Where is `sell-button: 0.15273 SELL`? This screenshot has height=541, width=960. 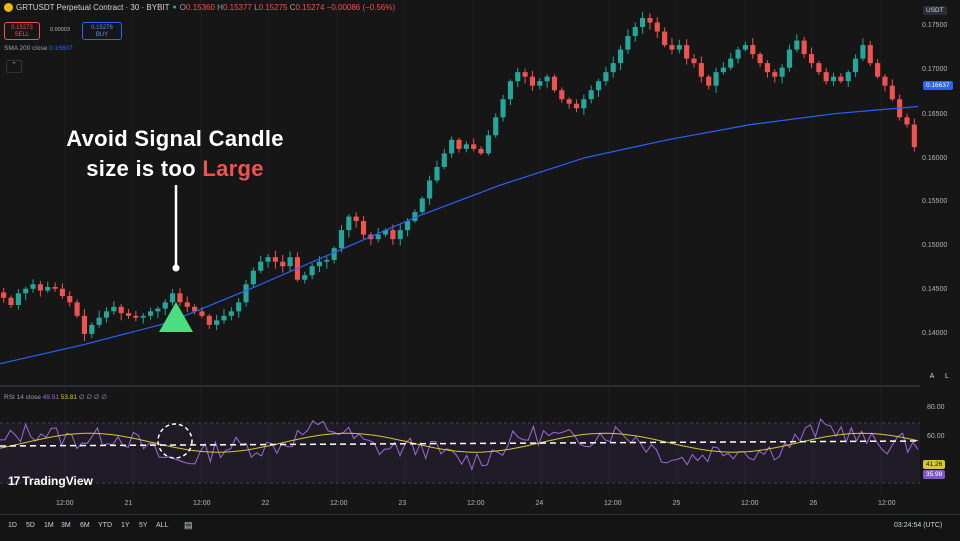 sell-button: 0.15273 SELL is located at coordinates (22, 31).